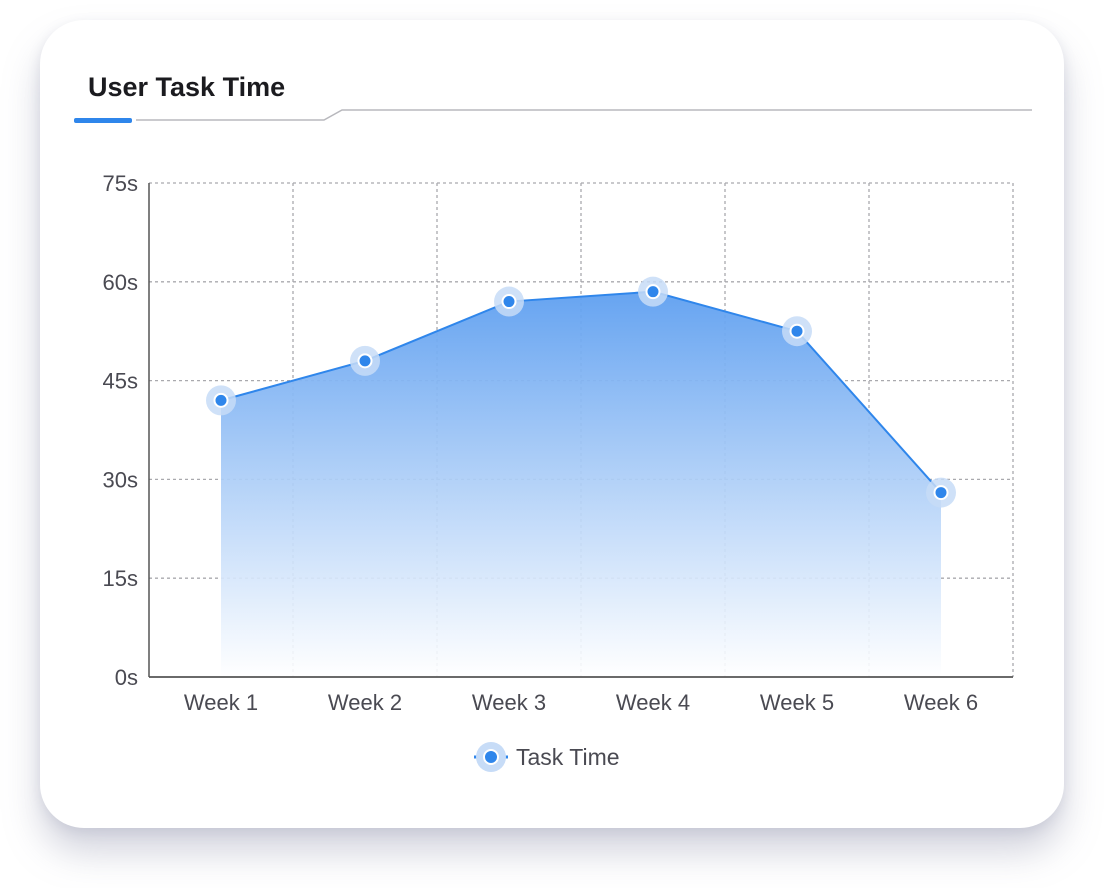 The width and height of the screenshot is (1104, 888). Describe the element at coordinates (126, 677) in the screenshot. I see `y-tick-label: 0s` at that location.